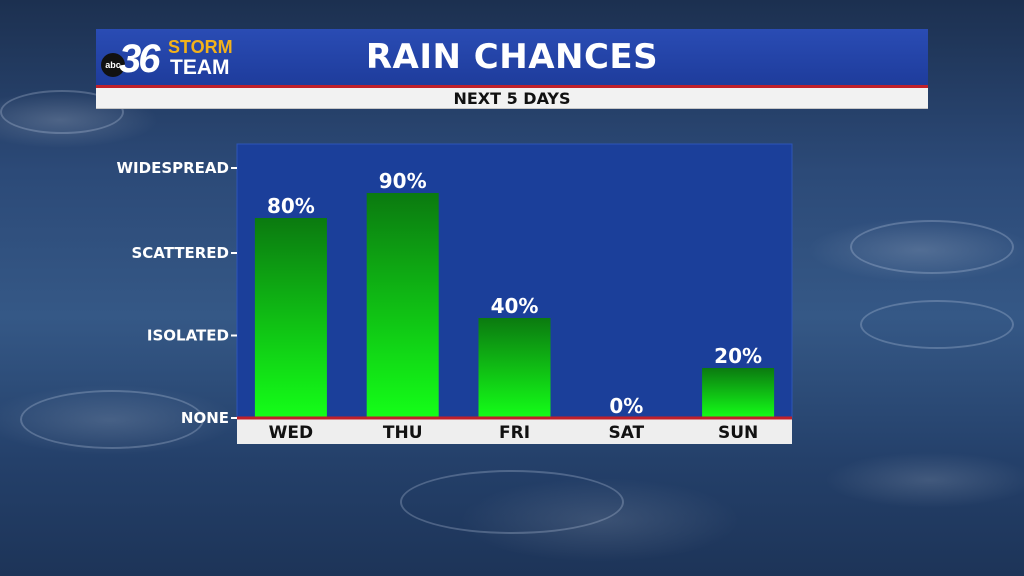 This screenshot has height=576, width=1024. What do you see at coordinates (200, 47) in the screenshot?
I see `logo-storm-text: STORM` at bounding box center [200, 47].